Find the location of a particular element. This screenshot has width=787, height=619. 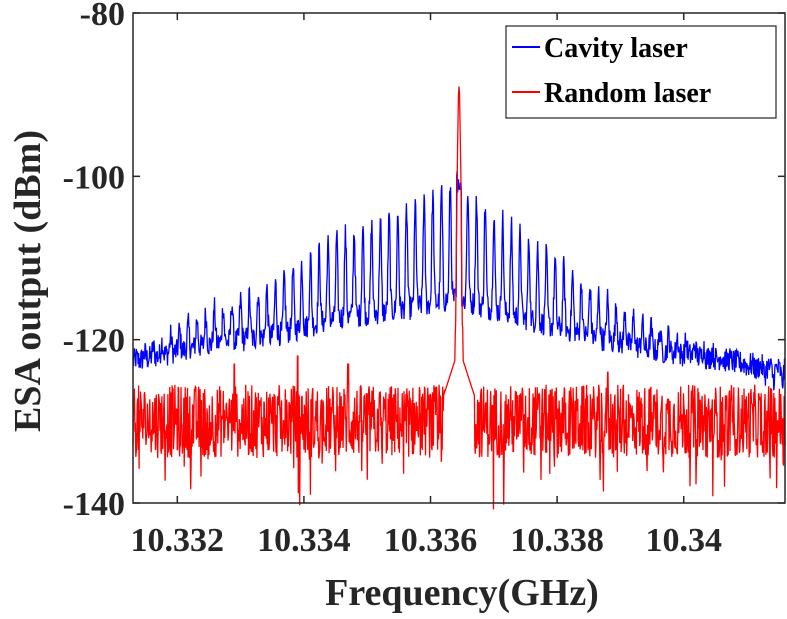

x-axis-label: Frequency(GHz) is located at coordinates (462, 593).